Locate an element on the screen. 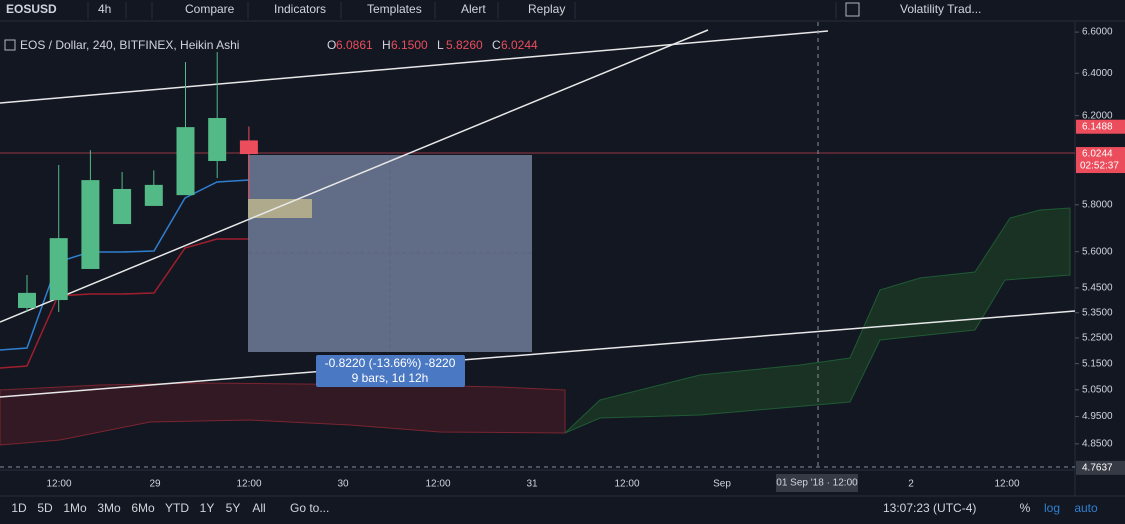 The width and height of the screenshot is (1125, 524). x-tick-label: 2 is located at coordinates (911, 484).